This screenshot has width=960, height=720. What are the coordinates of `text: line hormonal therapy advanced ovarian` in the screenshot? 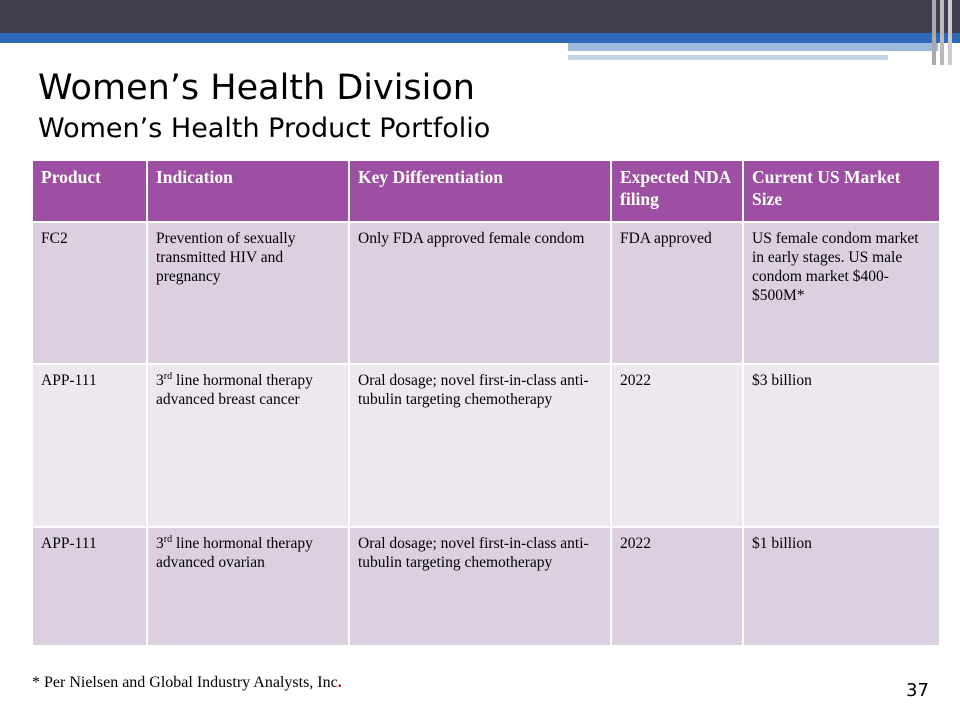 It's located at (234, 553).